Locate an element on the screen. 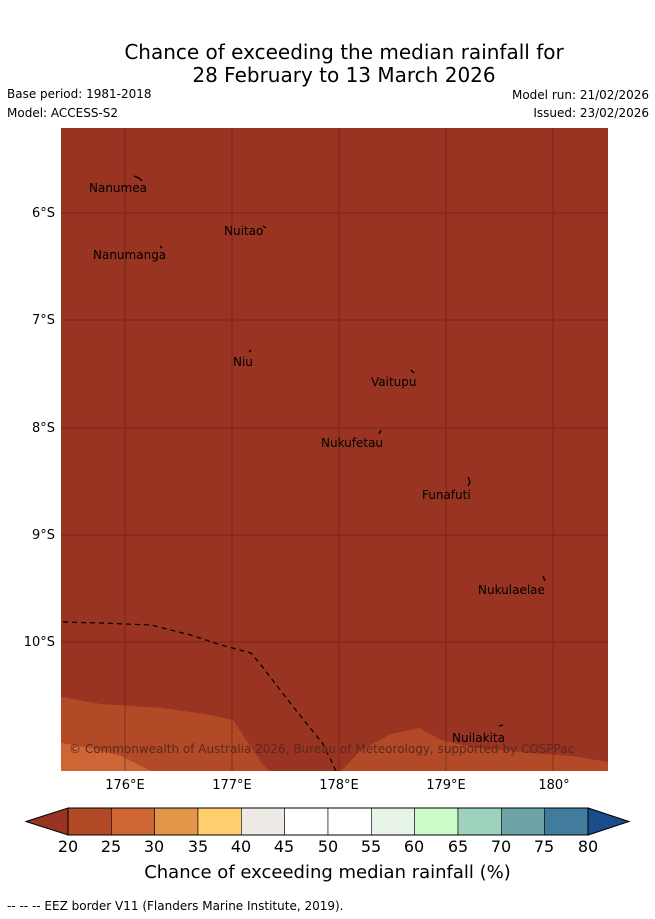 This screenshot has height=919, width=655. colorbar-tick-30: 30 is located at coordinates (154, 846).